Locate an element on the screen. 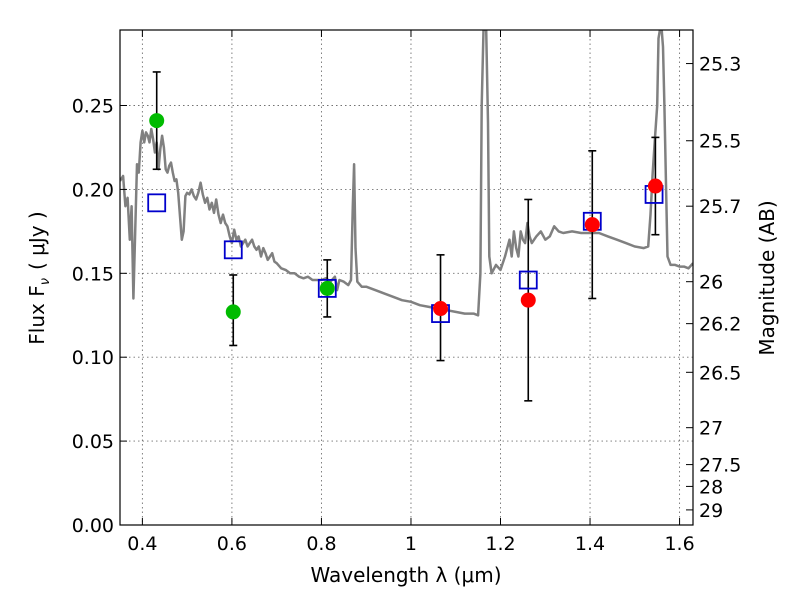 The height and width of the screenshot is (600, 800). x-tick-label: 1.2 is located at coordinates (500, 544).